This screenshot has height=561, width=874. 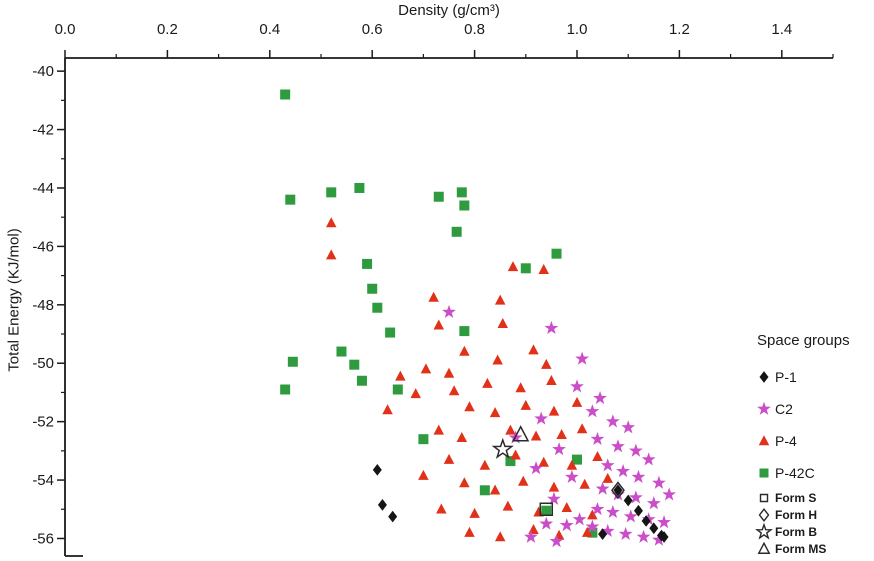 What do you see at coordinates (796, 514) in the screenshot?
I see `legend-label: Form H` at bounding box center [796, 514].